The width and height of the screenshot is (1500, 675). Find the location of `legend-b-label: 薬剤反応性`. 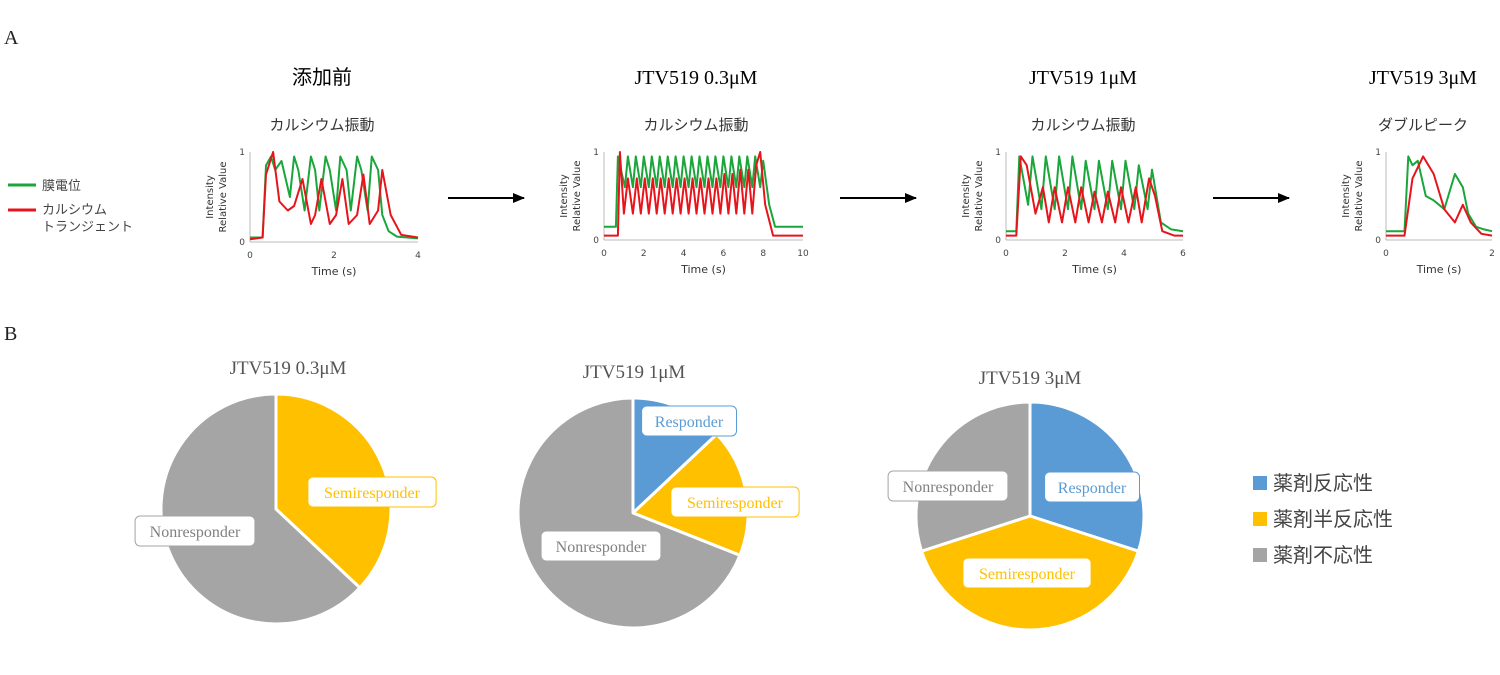

legend-b-label: 薬剤反応性 is located at coordinates (1323, 483).